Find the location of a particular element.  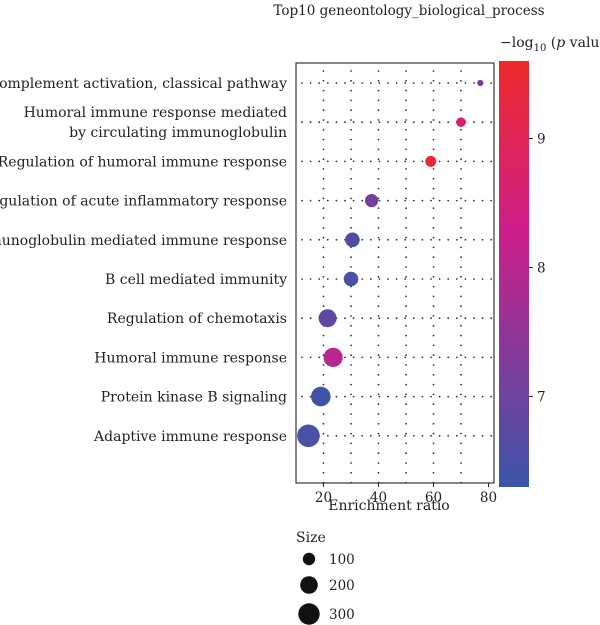

data-point is located at coordinates (461, 122).